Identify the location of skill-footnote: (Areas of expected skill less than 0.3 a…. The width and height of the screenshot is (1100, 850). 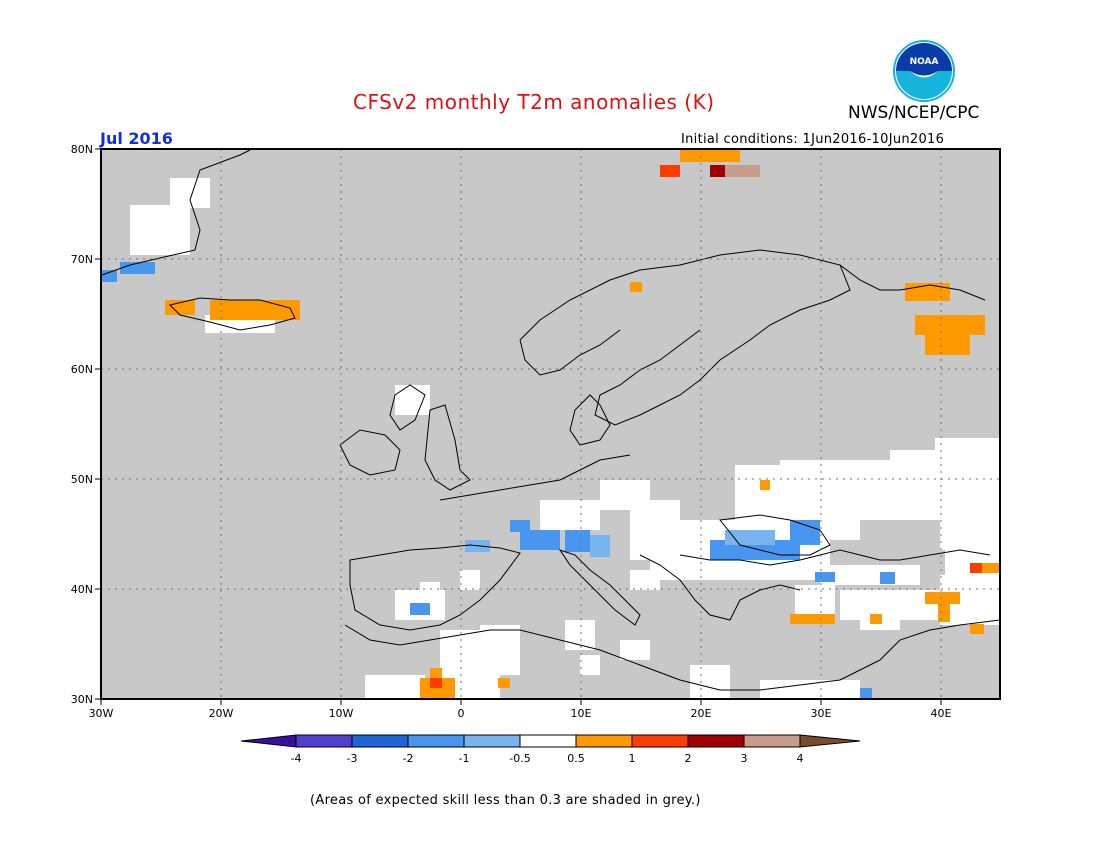
(505, 800).